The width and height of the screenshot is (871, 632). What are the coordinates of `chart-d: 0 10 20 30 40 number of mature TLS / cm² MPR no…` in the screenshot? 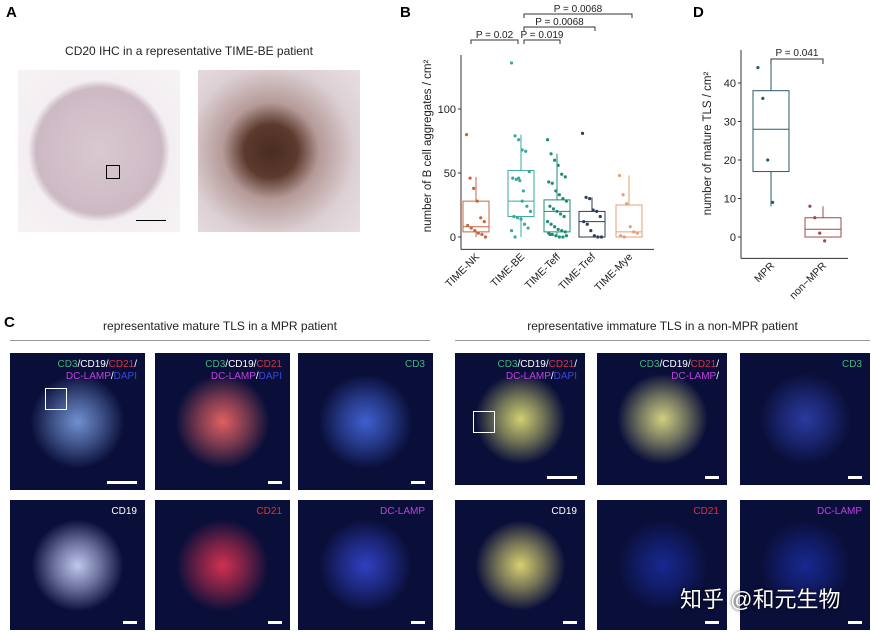 It's located at (775, 174).